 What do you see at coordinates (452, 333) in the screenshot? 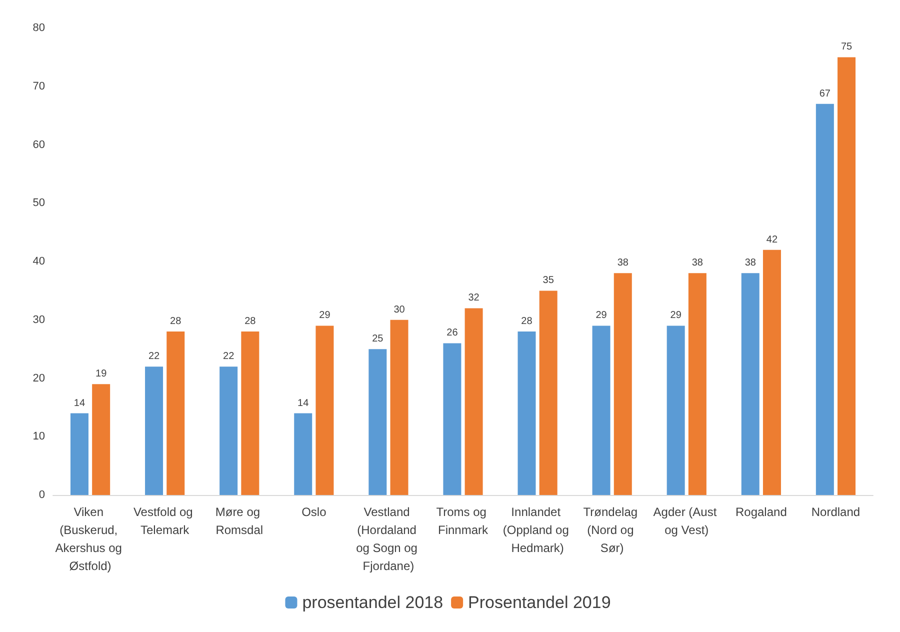
I see `data-label: 26` at bounding box center [452, 333].